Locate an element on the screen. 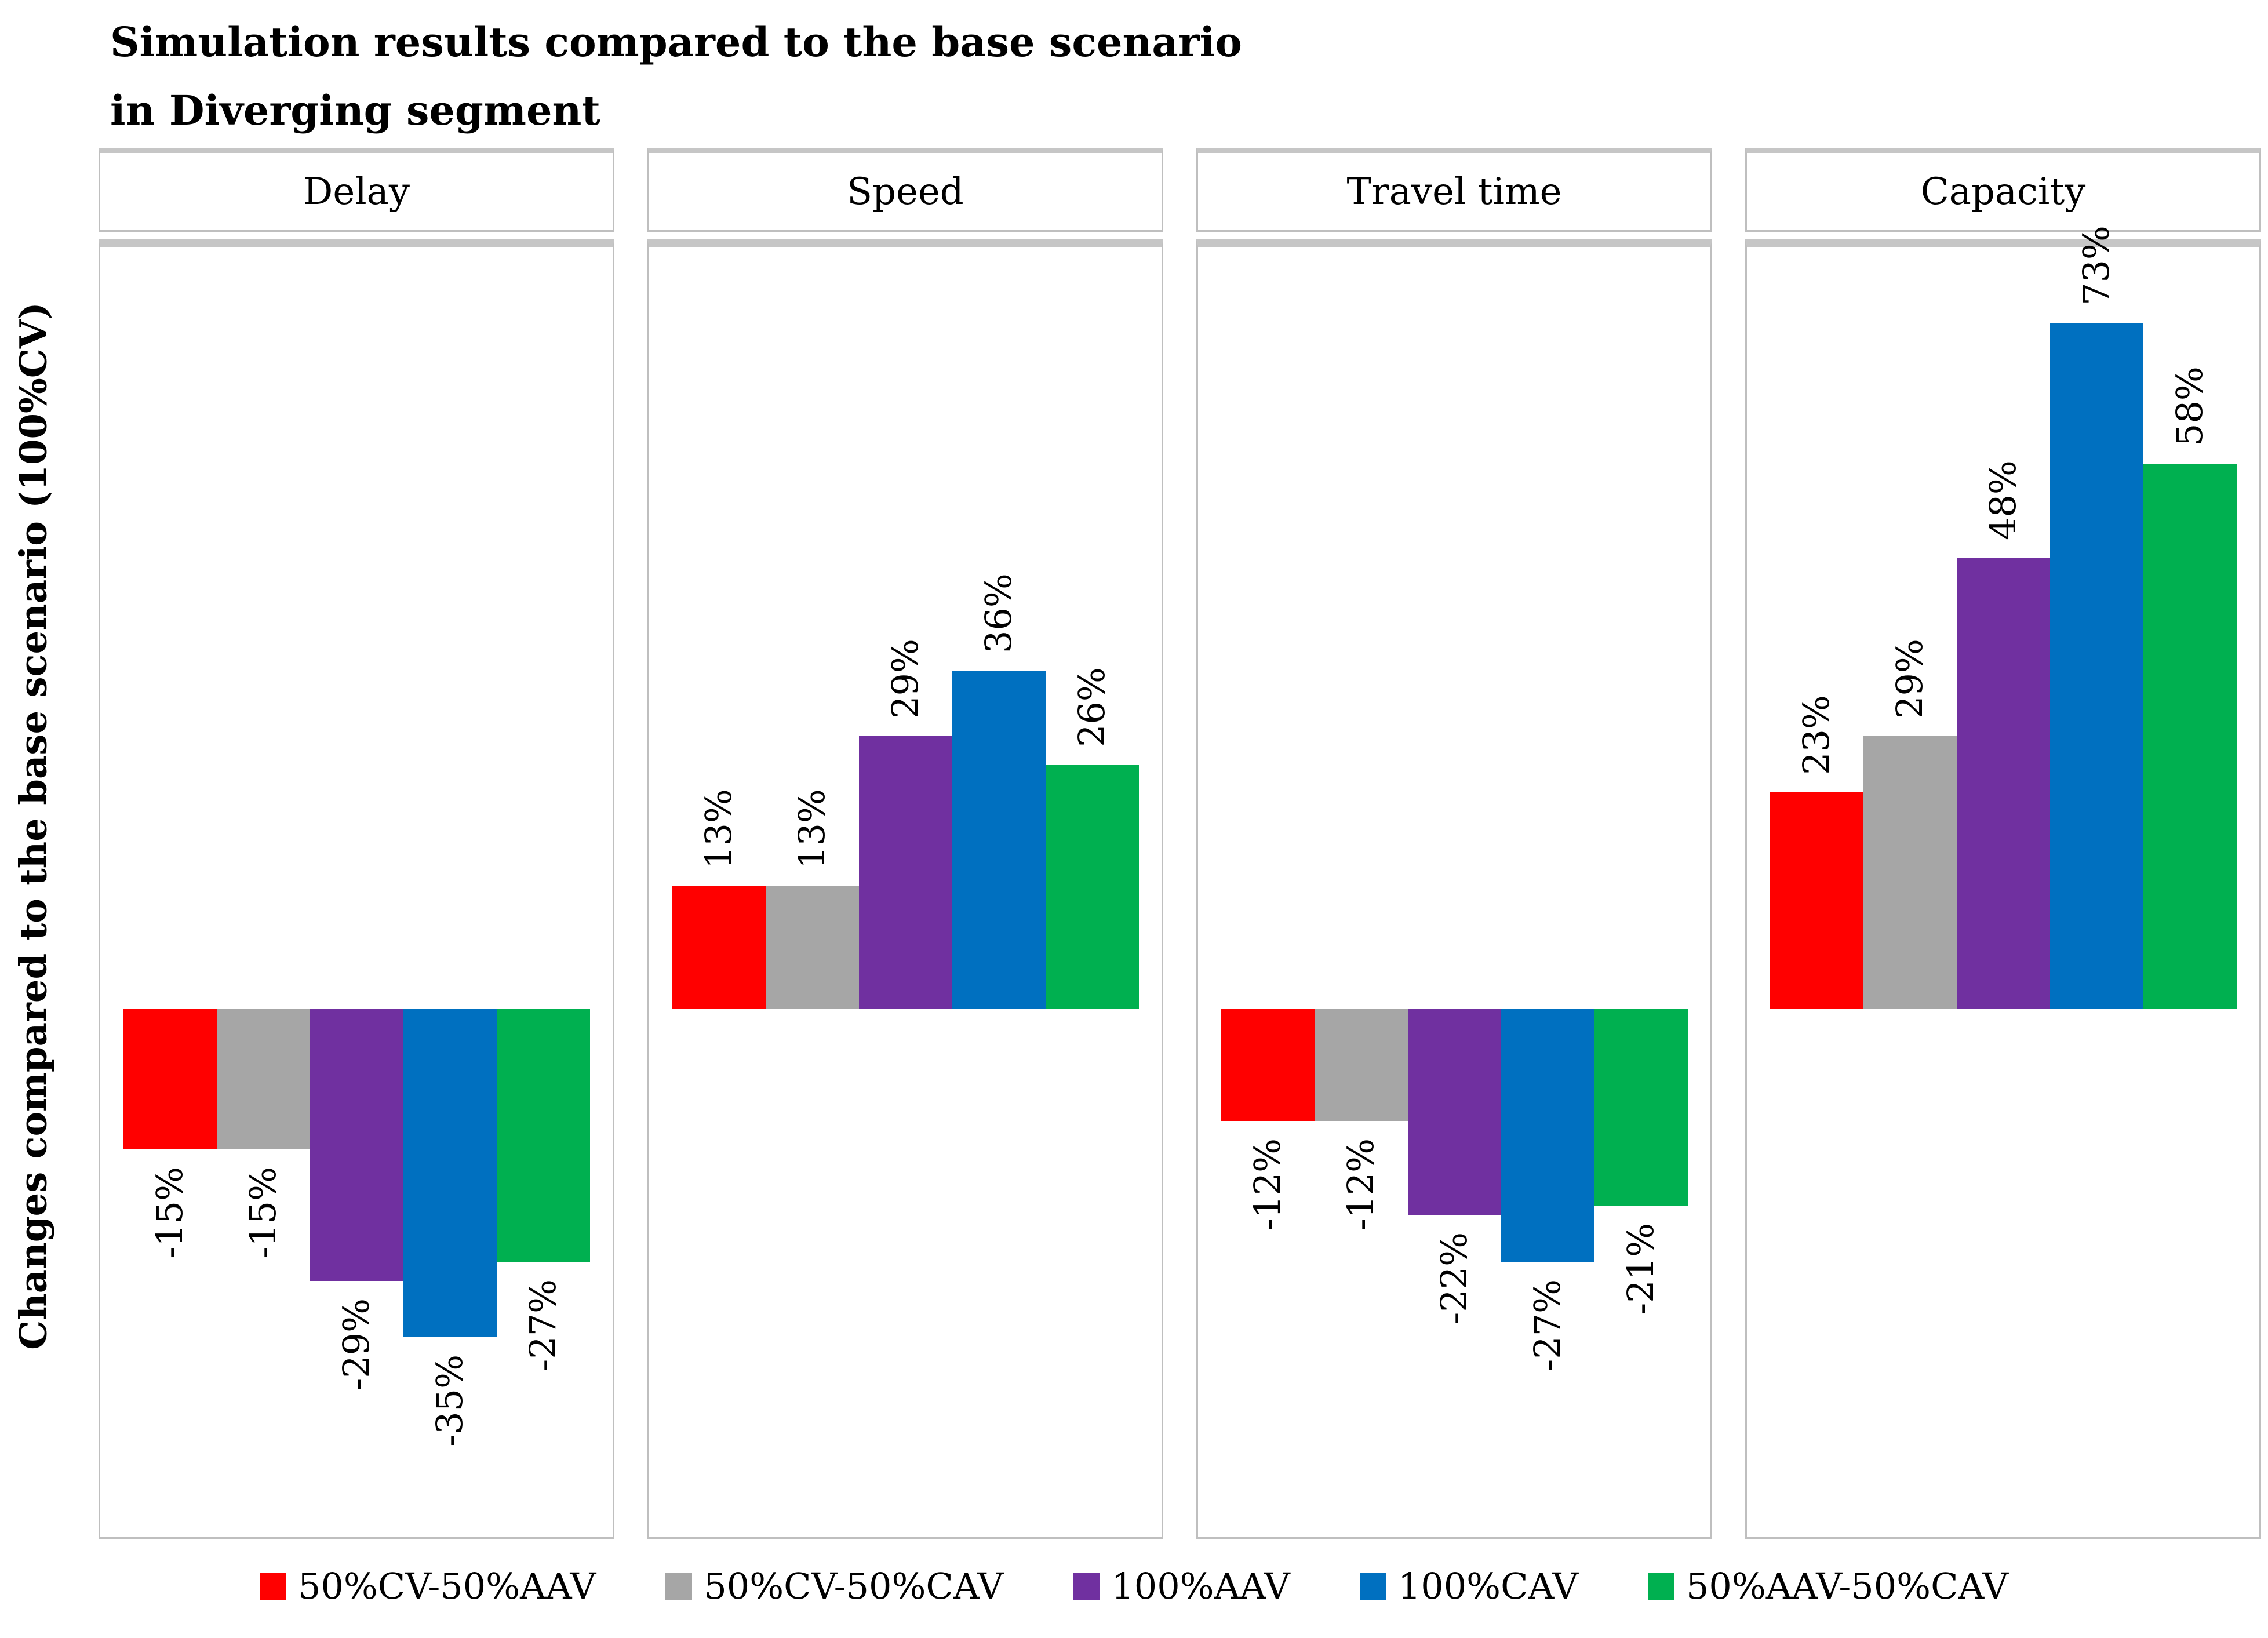  chart-title-line2: in Diverging segment is located at coordinates (355, 110).